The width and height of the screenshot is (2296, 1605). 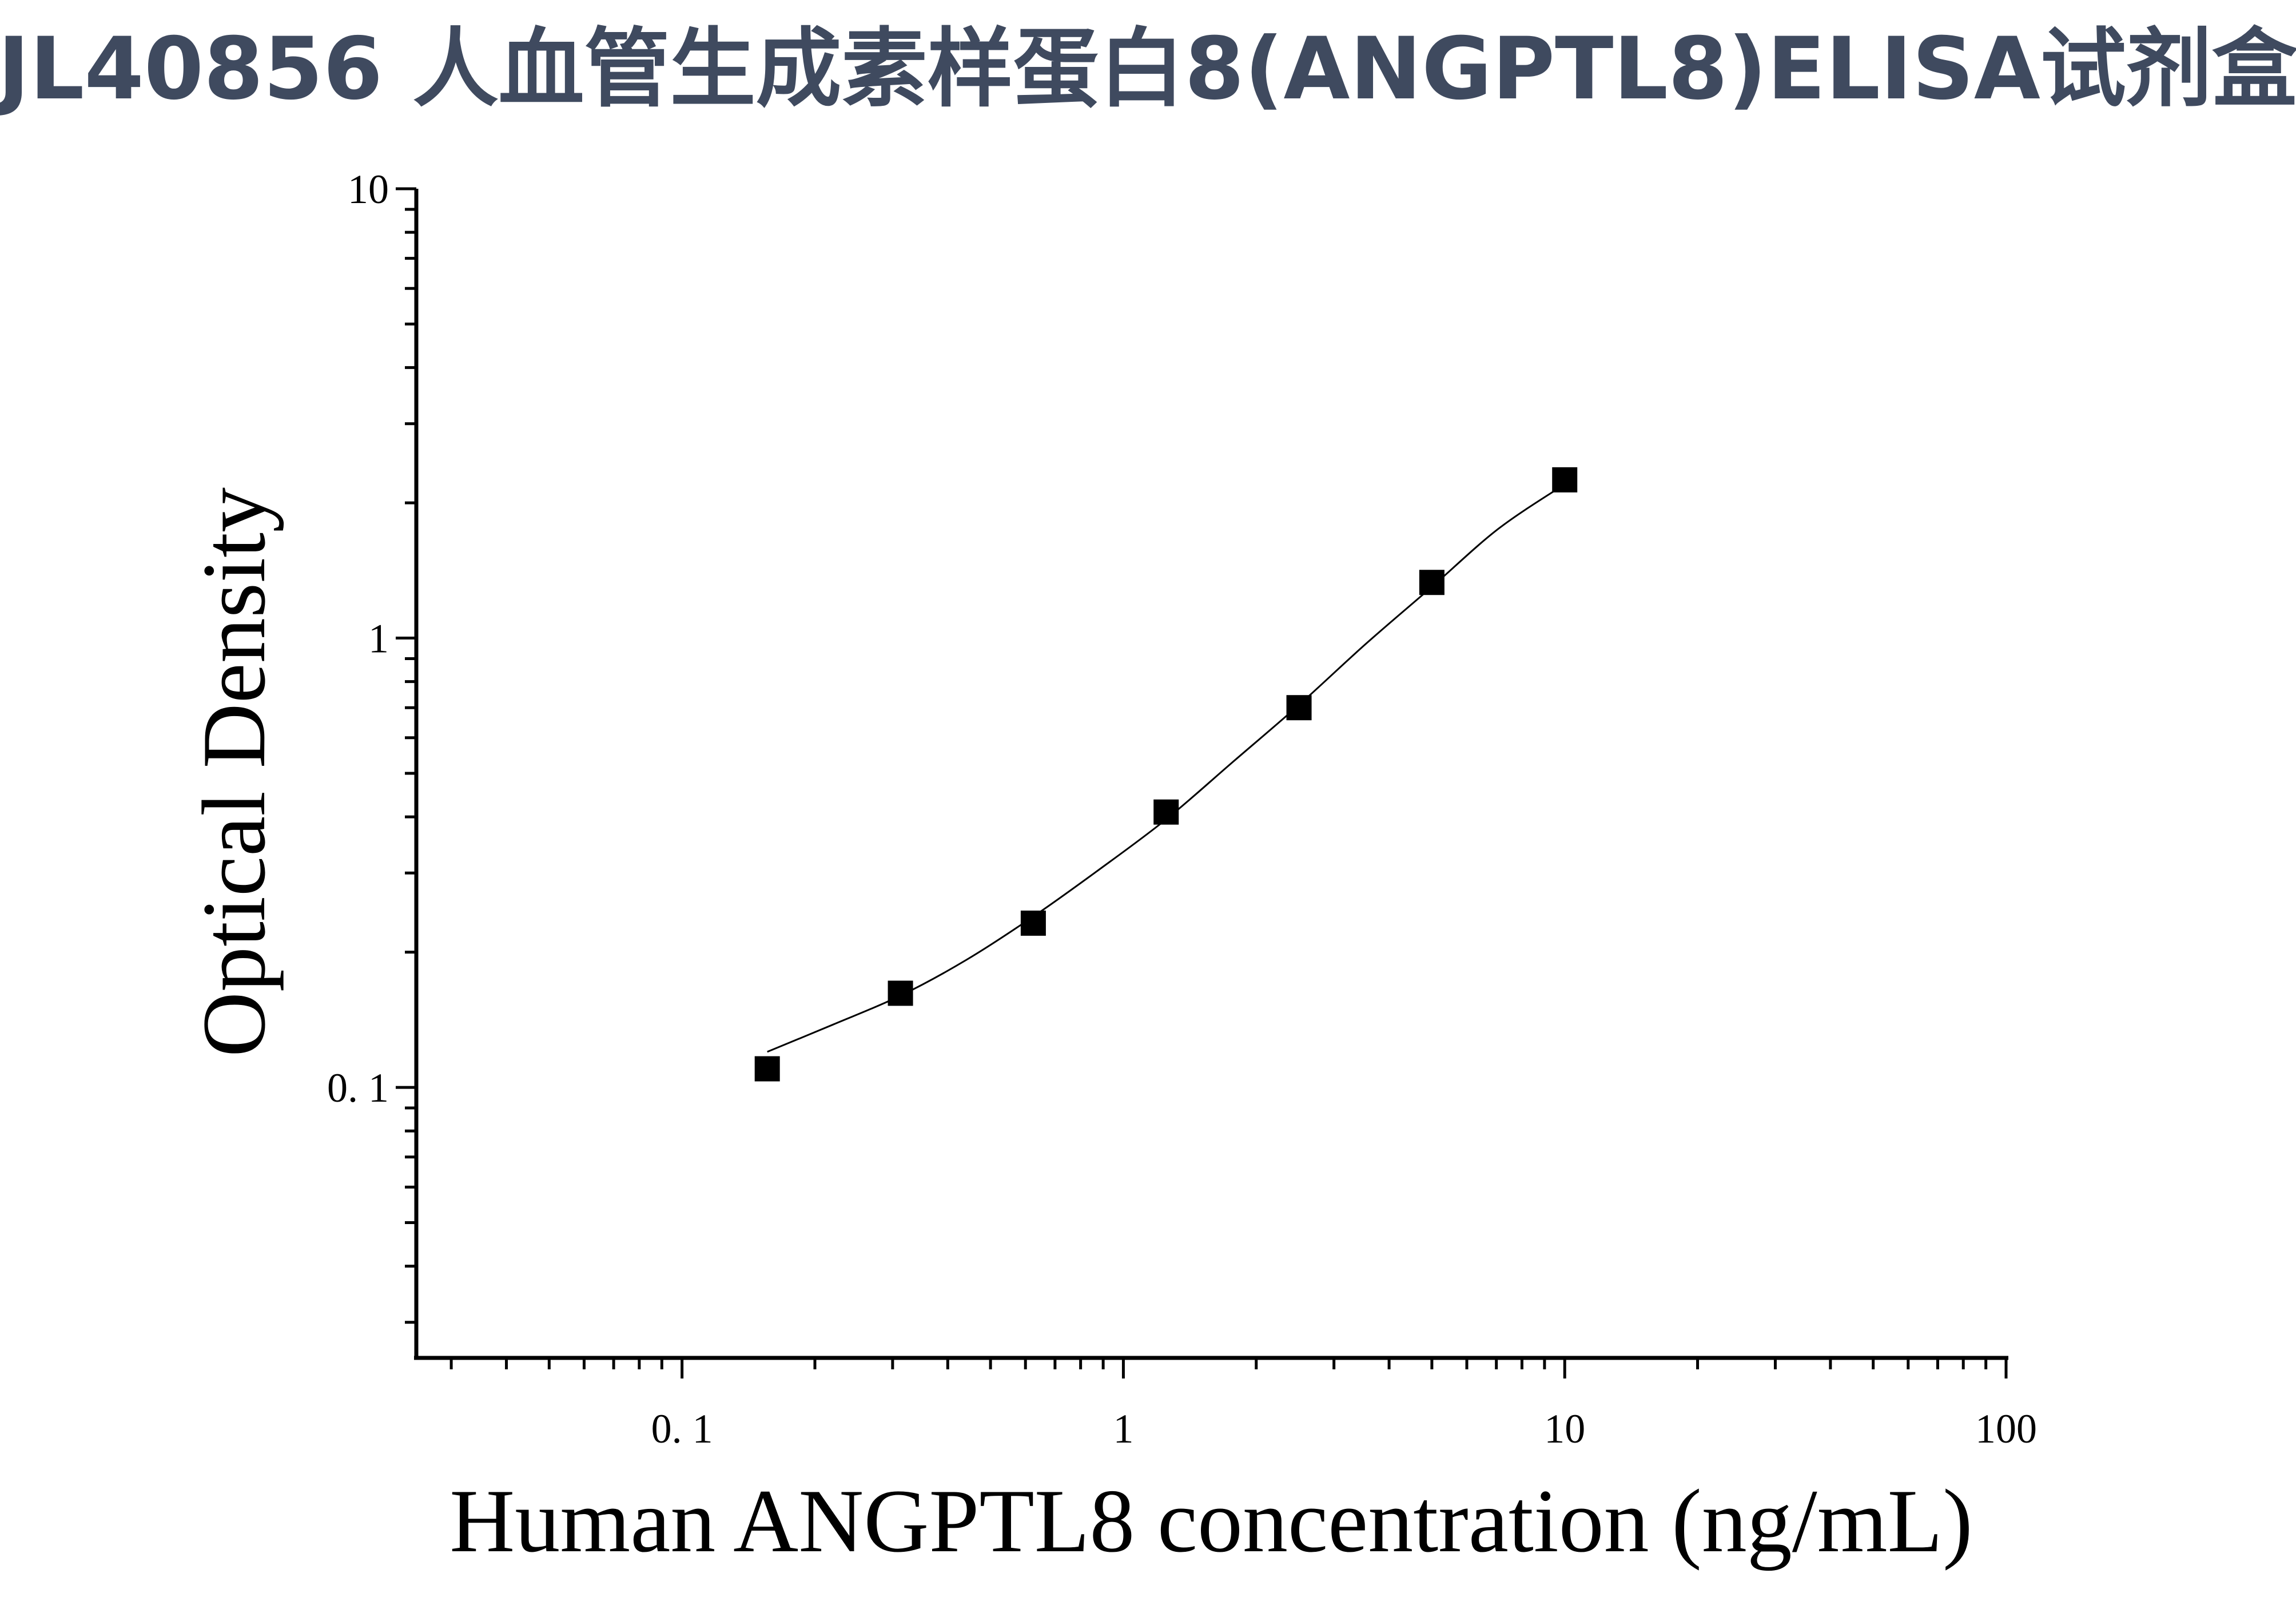 I want to click on x-tick-label: 1, so click(x=1123, y=1429).